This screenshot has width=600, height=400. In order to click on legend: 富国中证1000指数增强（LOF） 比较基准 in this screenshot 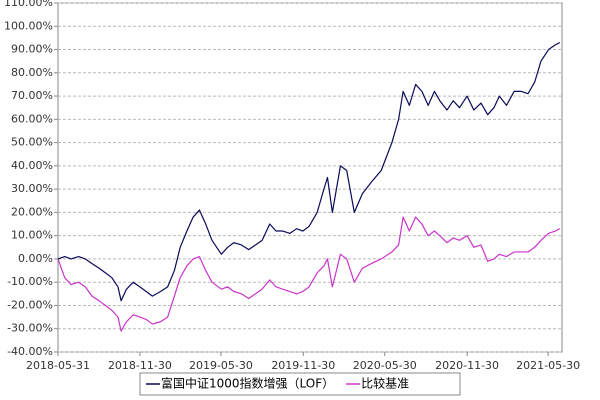, I will do `click(277, 383)`.